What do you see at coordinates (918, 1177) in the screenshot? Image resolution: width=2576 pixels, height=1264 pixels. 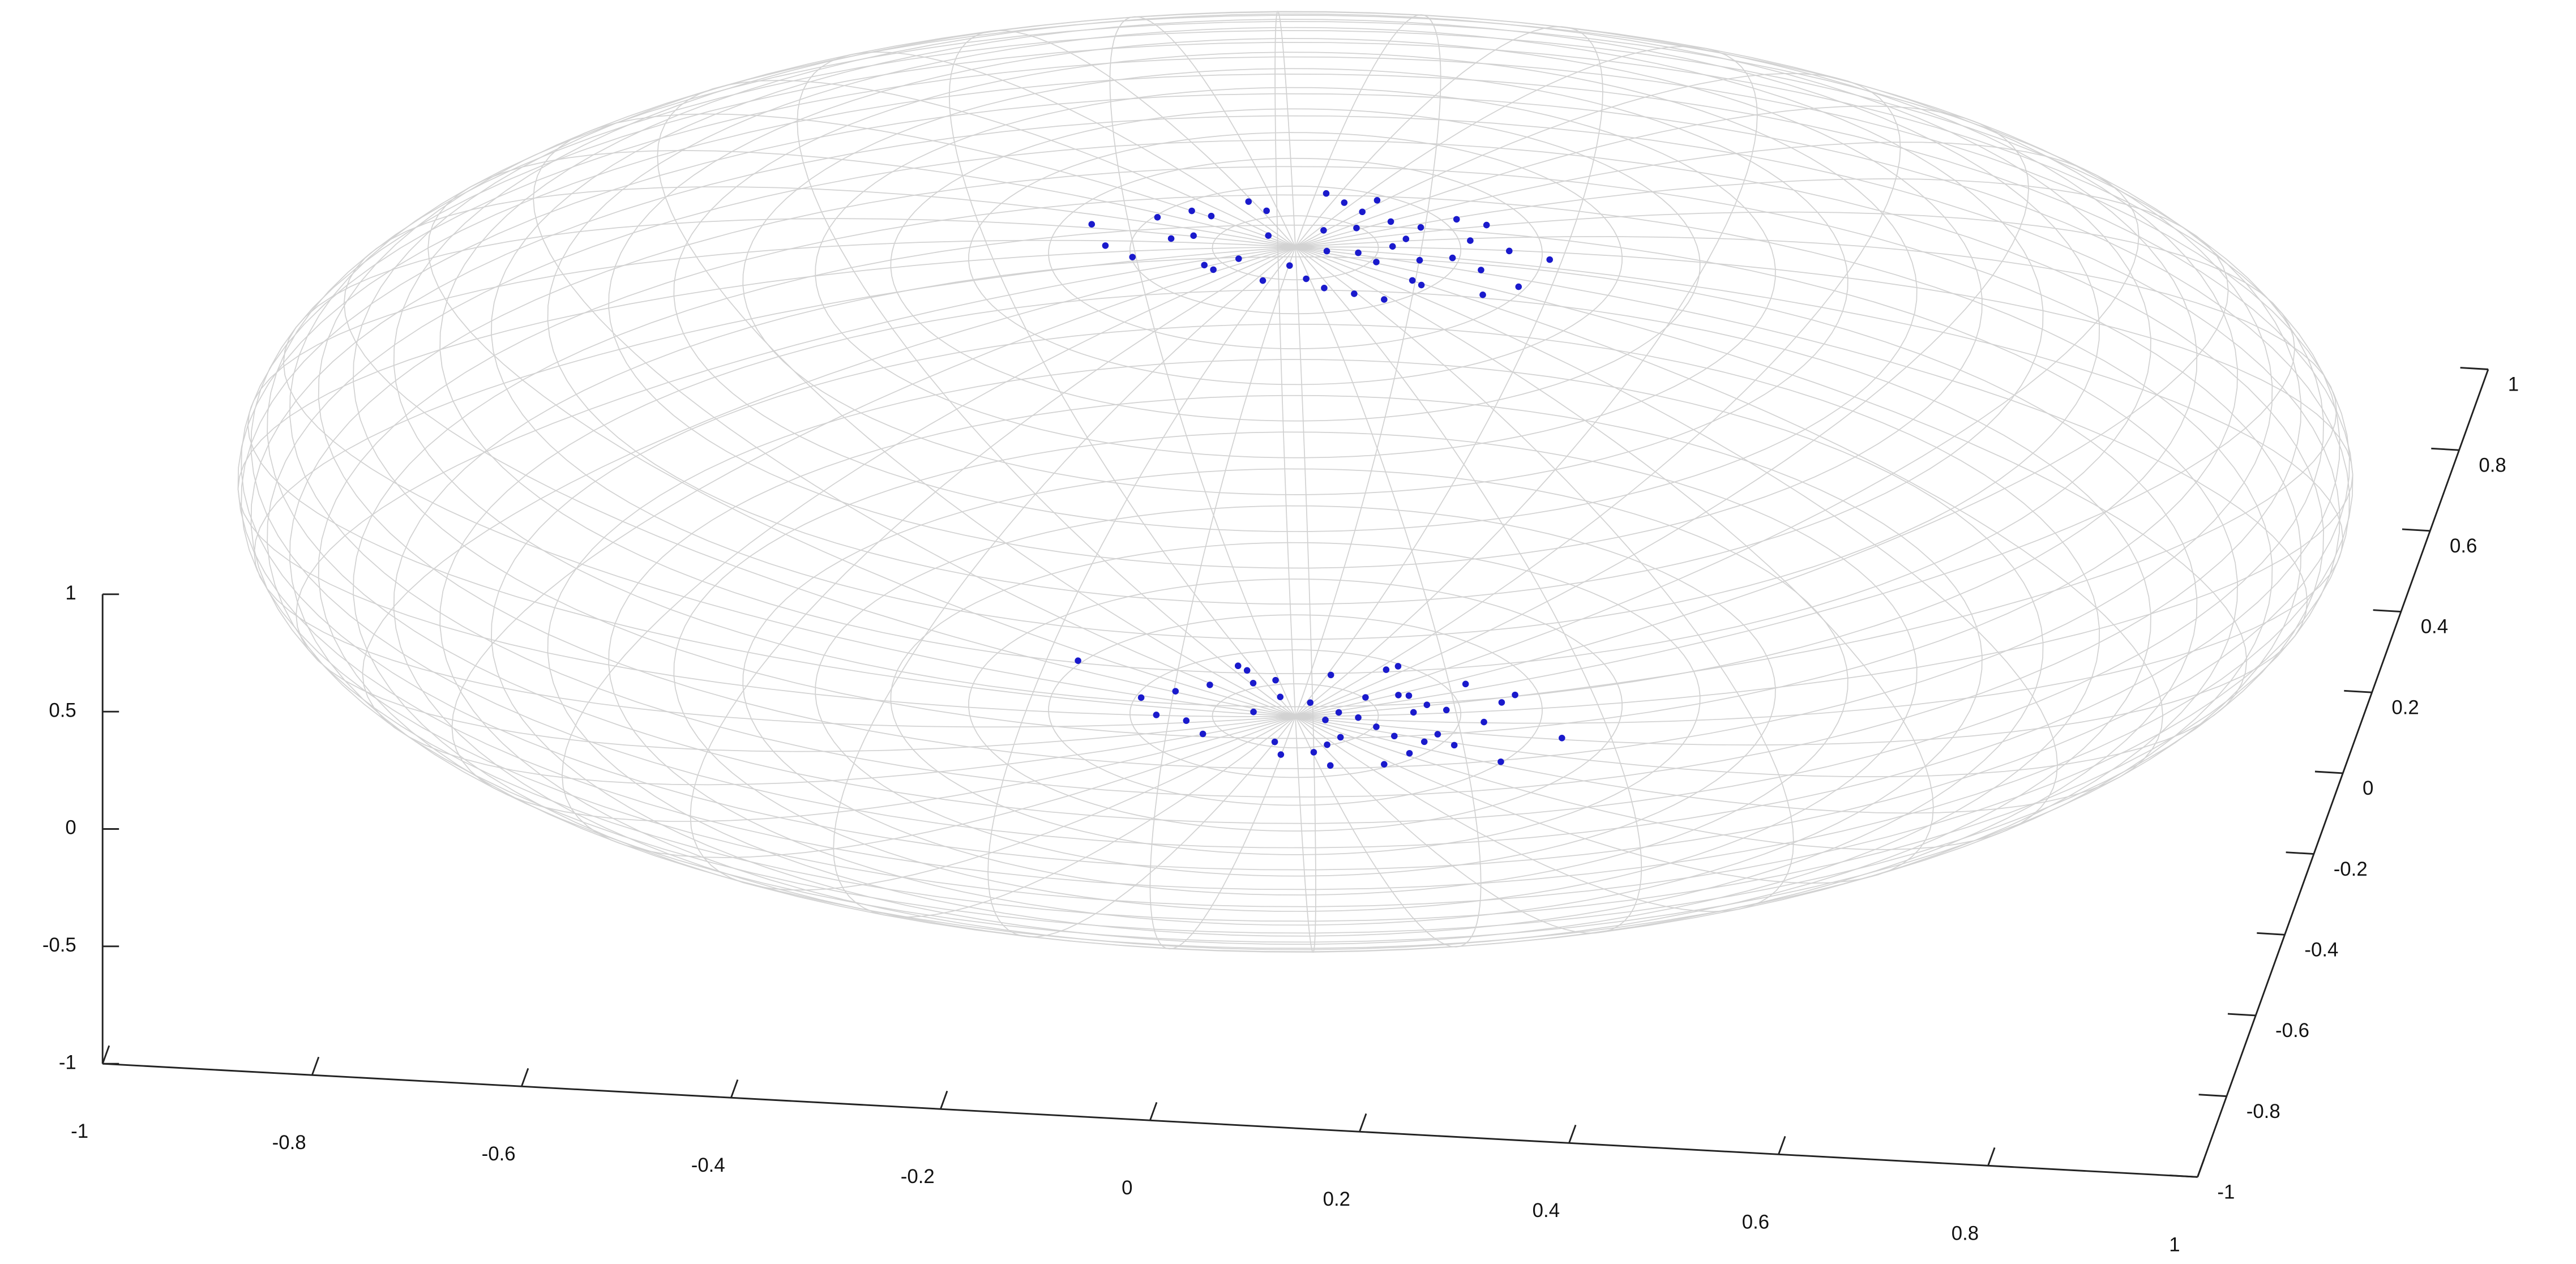 I see `x-tick-label: -0.2` at bounding box center [918, 1177].